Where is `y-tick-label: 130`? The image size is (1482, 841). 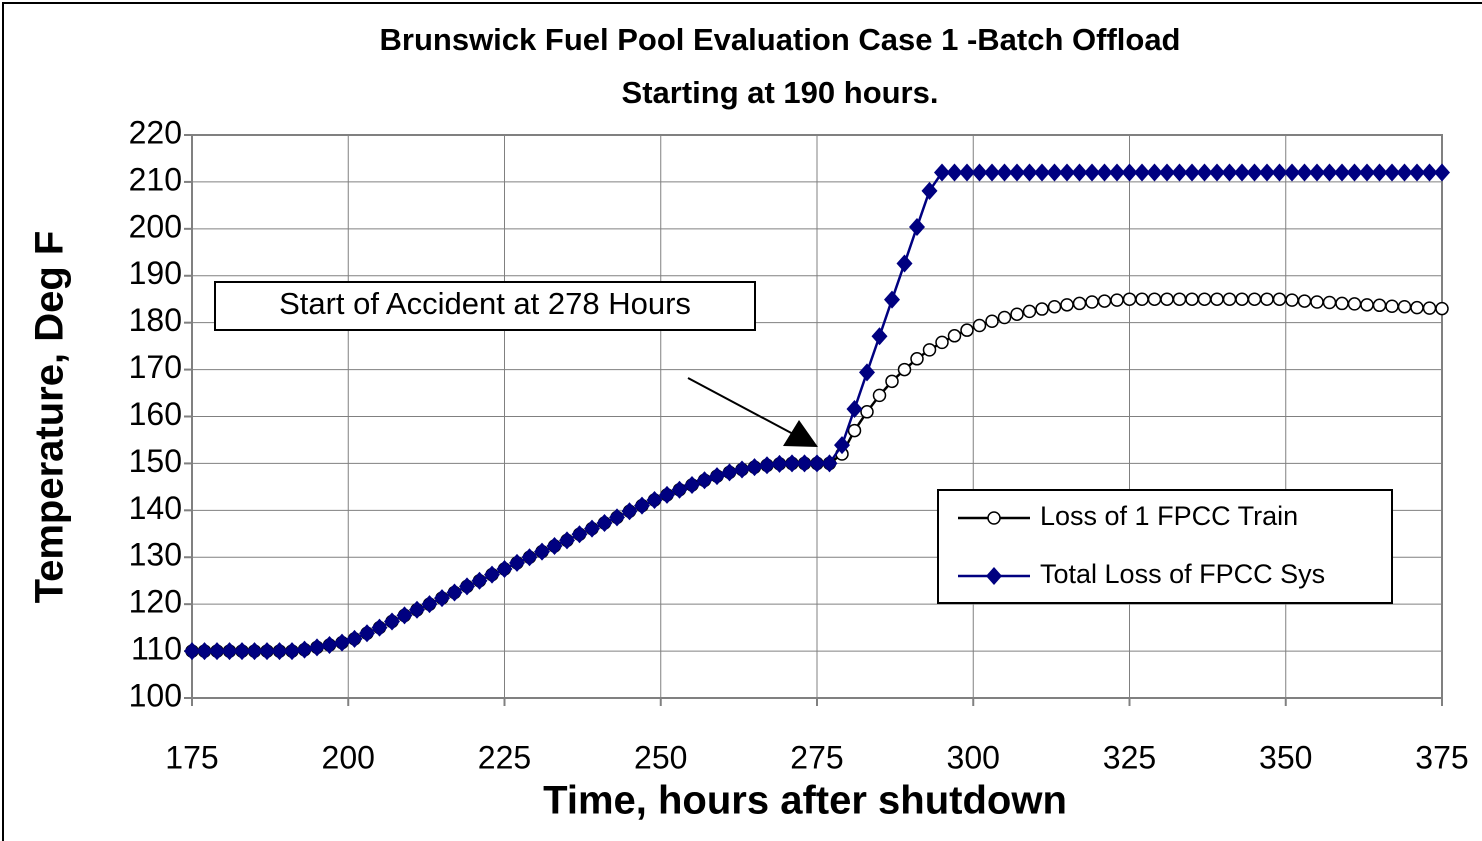 y-tick-label: 130 is located at coordinates (155, 555).